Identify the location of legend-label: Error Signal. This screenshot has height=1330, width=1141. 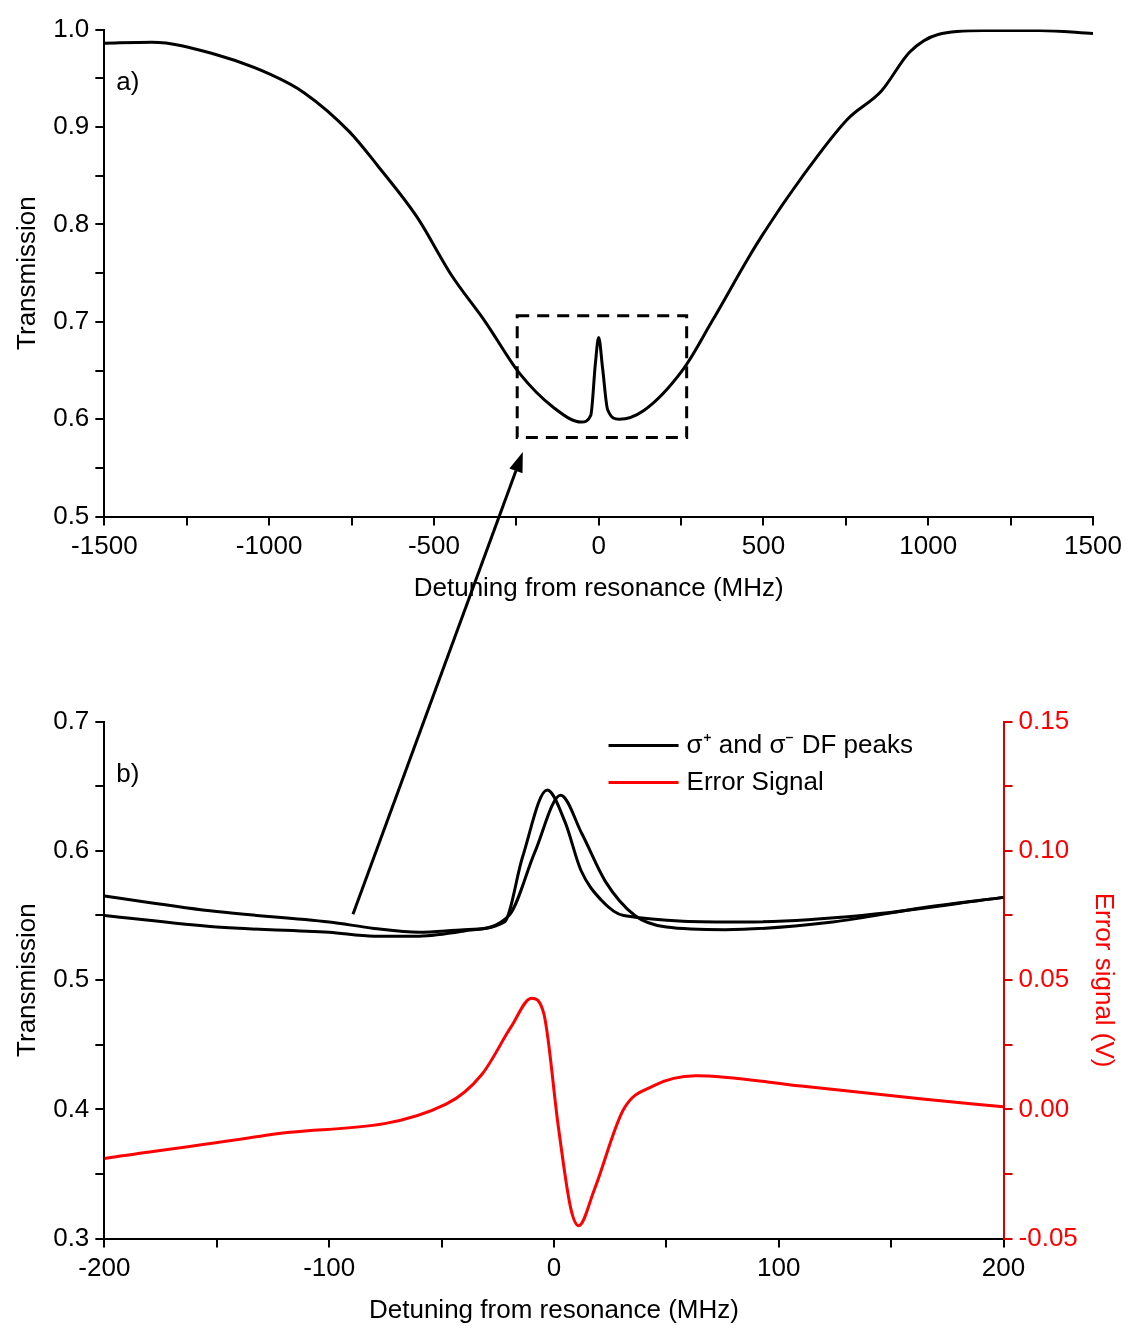
(755, 780).